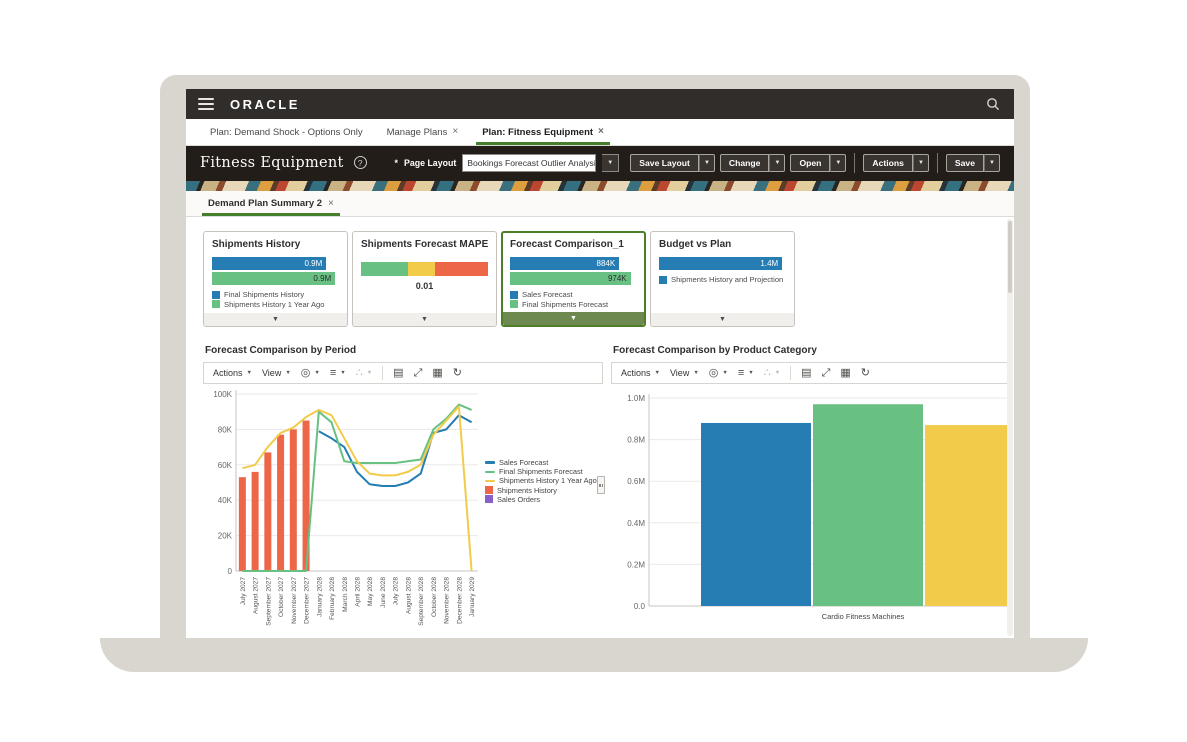 Image resolution: width=1187 pixels, height=742 pixels. Describe the element at coordinates (529, 162) in the screenshot. I see `page-layout-select: Bookings Forecast Outlier Analysis` at that location.